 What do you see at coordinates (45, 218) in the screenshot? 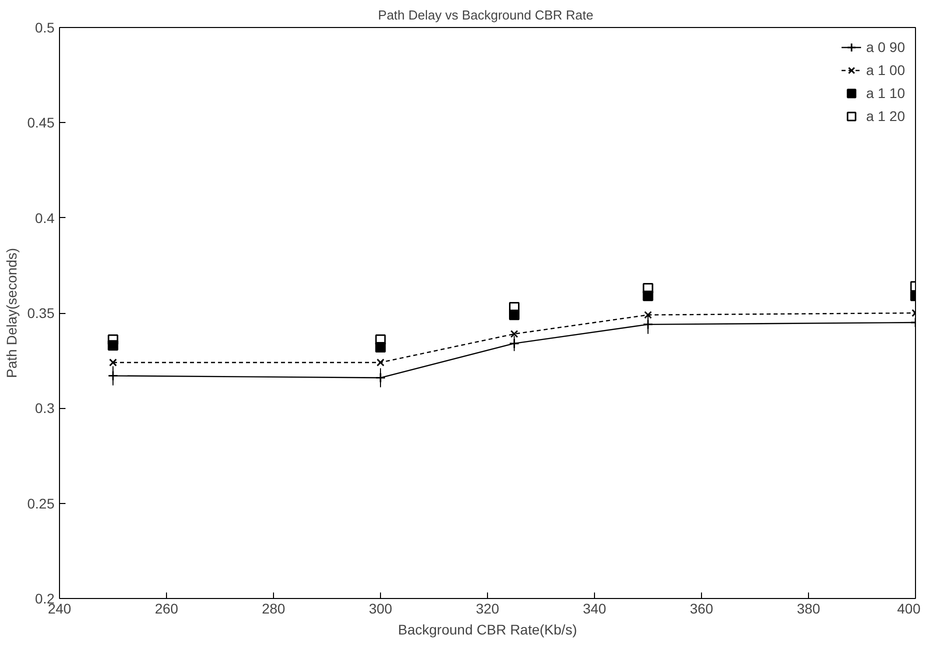
I see `y-tick-label: 0.4` at bounding box center [45, 218].